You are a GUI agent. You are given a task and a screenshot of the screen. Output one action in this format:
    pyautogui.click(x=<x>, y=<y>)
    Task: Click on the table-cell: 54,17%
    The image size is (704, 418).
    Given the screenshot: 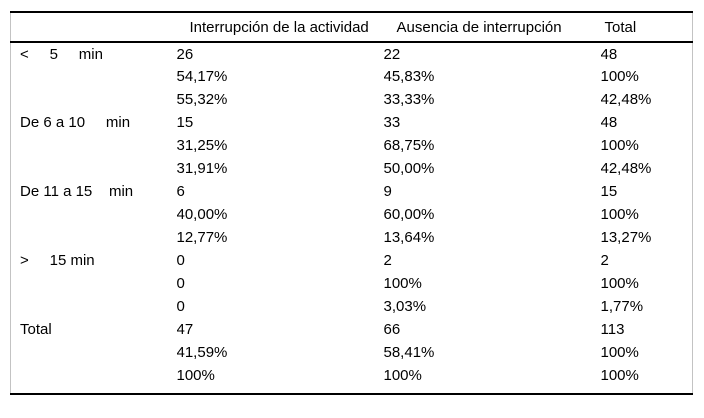 What is the action you would take?
    pyautogui.click(x=202, y=76)
    